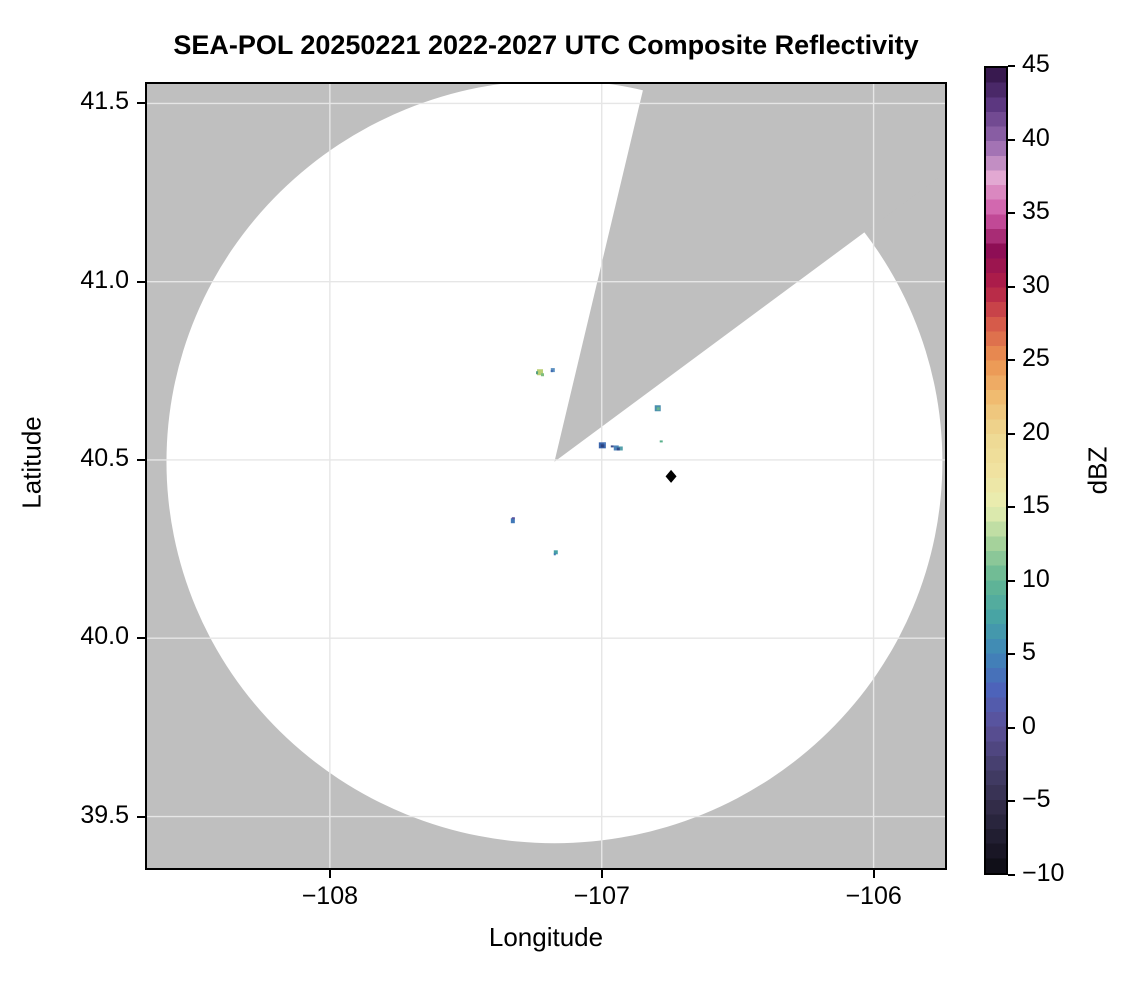 This screenshot has width=1146, height=990. I want to click on colorbar-tick-label: 0, so click(1029, 725).